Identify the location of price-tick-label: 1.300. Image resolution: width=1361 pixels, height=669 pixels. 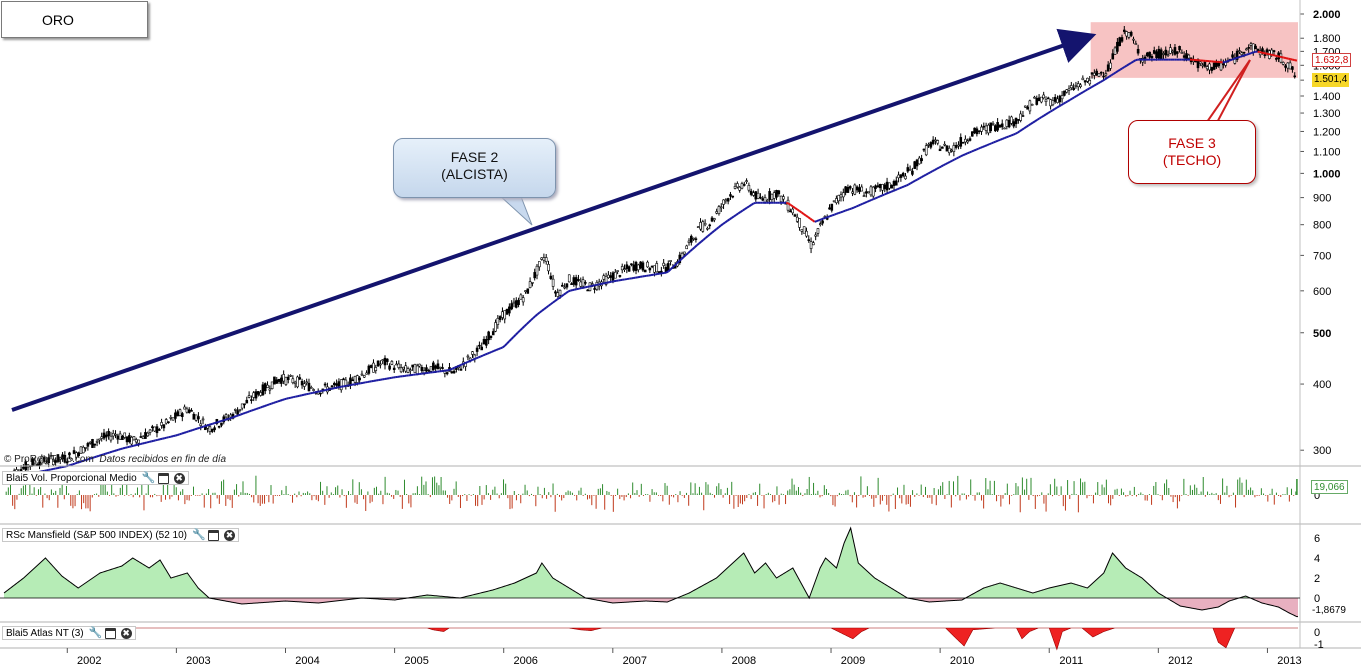
(1327, 114).